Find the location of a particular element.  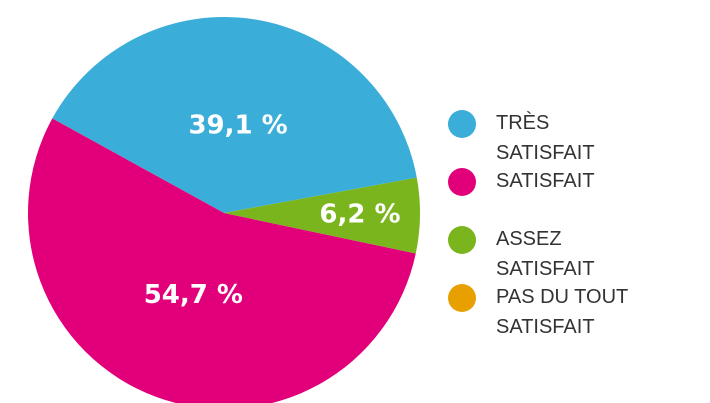

legend-label: PAS DU TOUT SATISFAIT is located at coordinates (562, 312).